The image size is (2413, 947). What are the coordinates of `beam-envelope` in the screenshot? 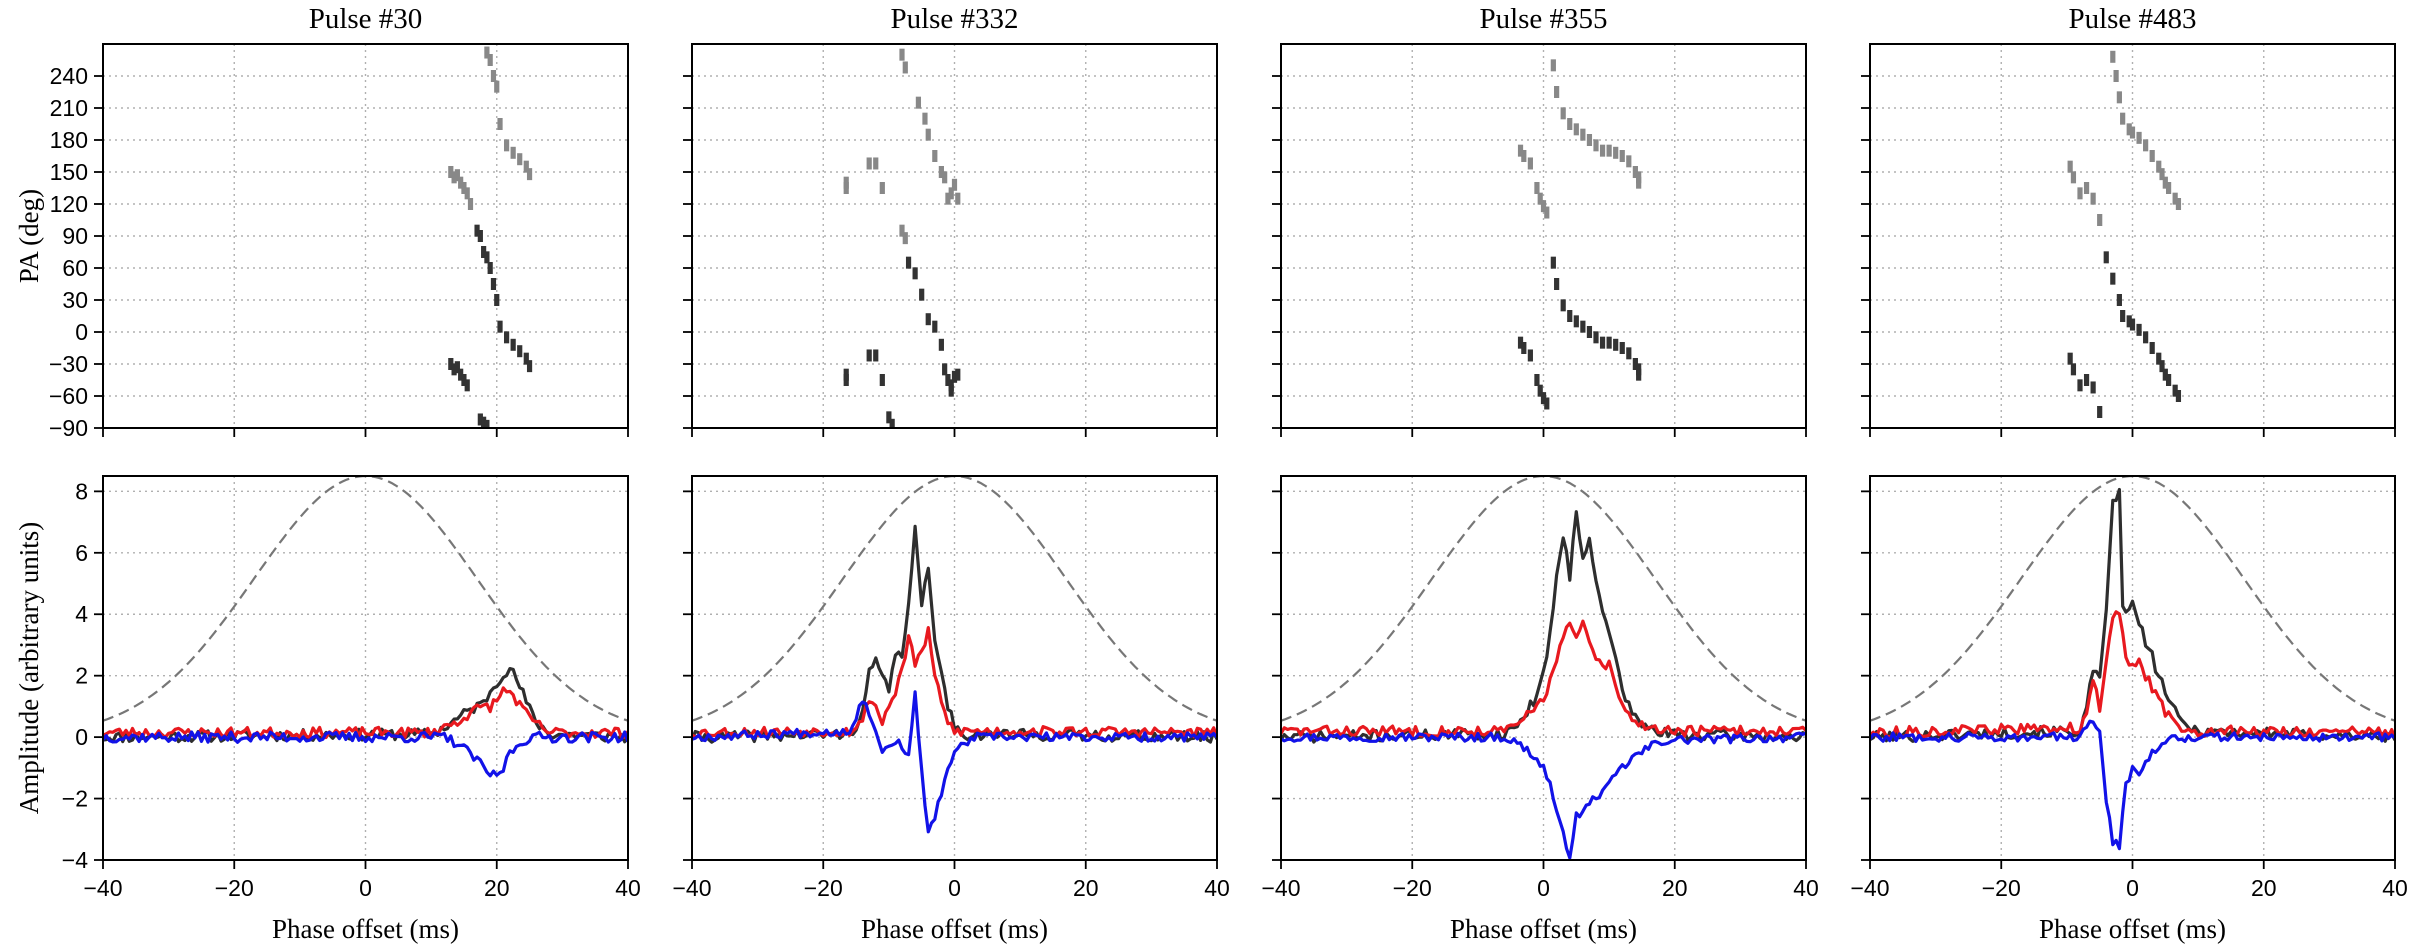 It's located at (2132, 599).